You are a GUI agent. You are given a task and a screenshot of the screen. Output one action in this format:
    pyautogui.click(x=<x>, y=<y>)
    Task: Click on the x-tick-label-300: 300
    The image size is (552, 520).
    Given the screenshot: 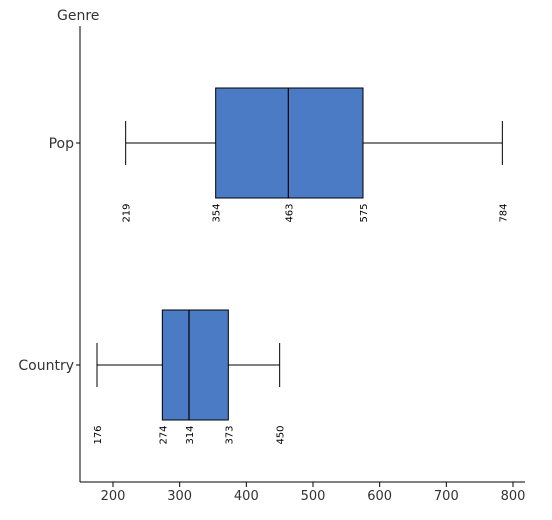 What is the action you would take?
    pyautogui.click(x=179, y=496)
    